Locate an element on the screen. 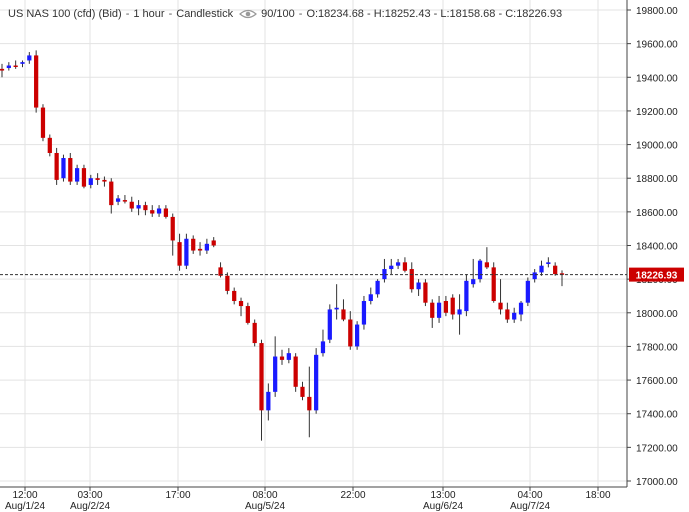 This screenshot has width=689, height=512. chart-style-label: Candlestick is located at coordinates (205, 14).